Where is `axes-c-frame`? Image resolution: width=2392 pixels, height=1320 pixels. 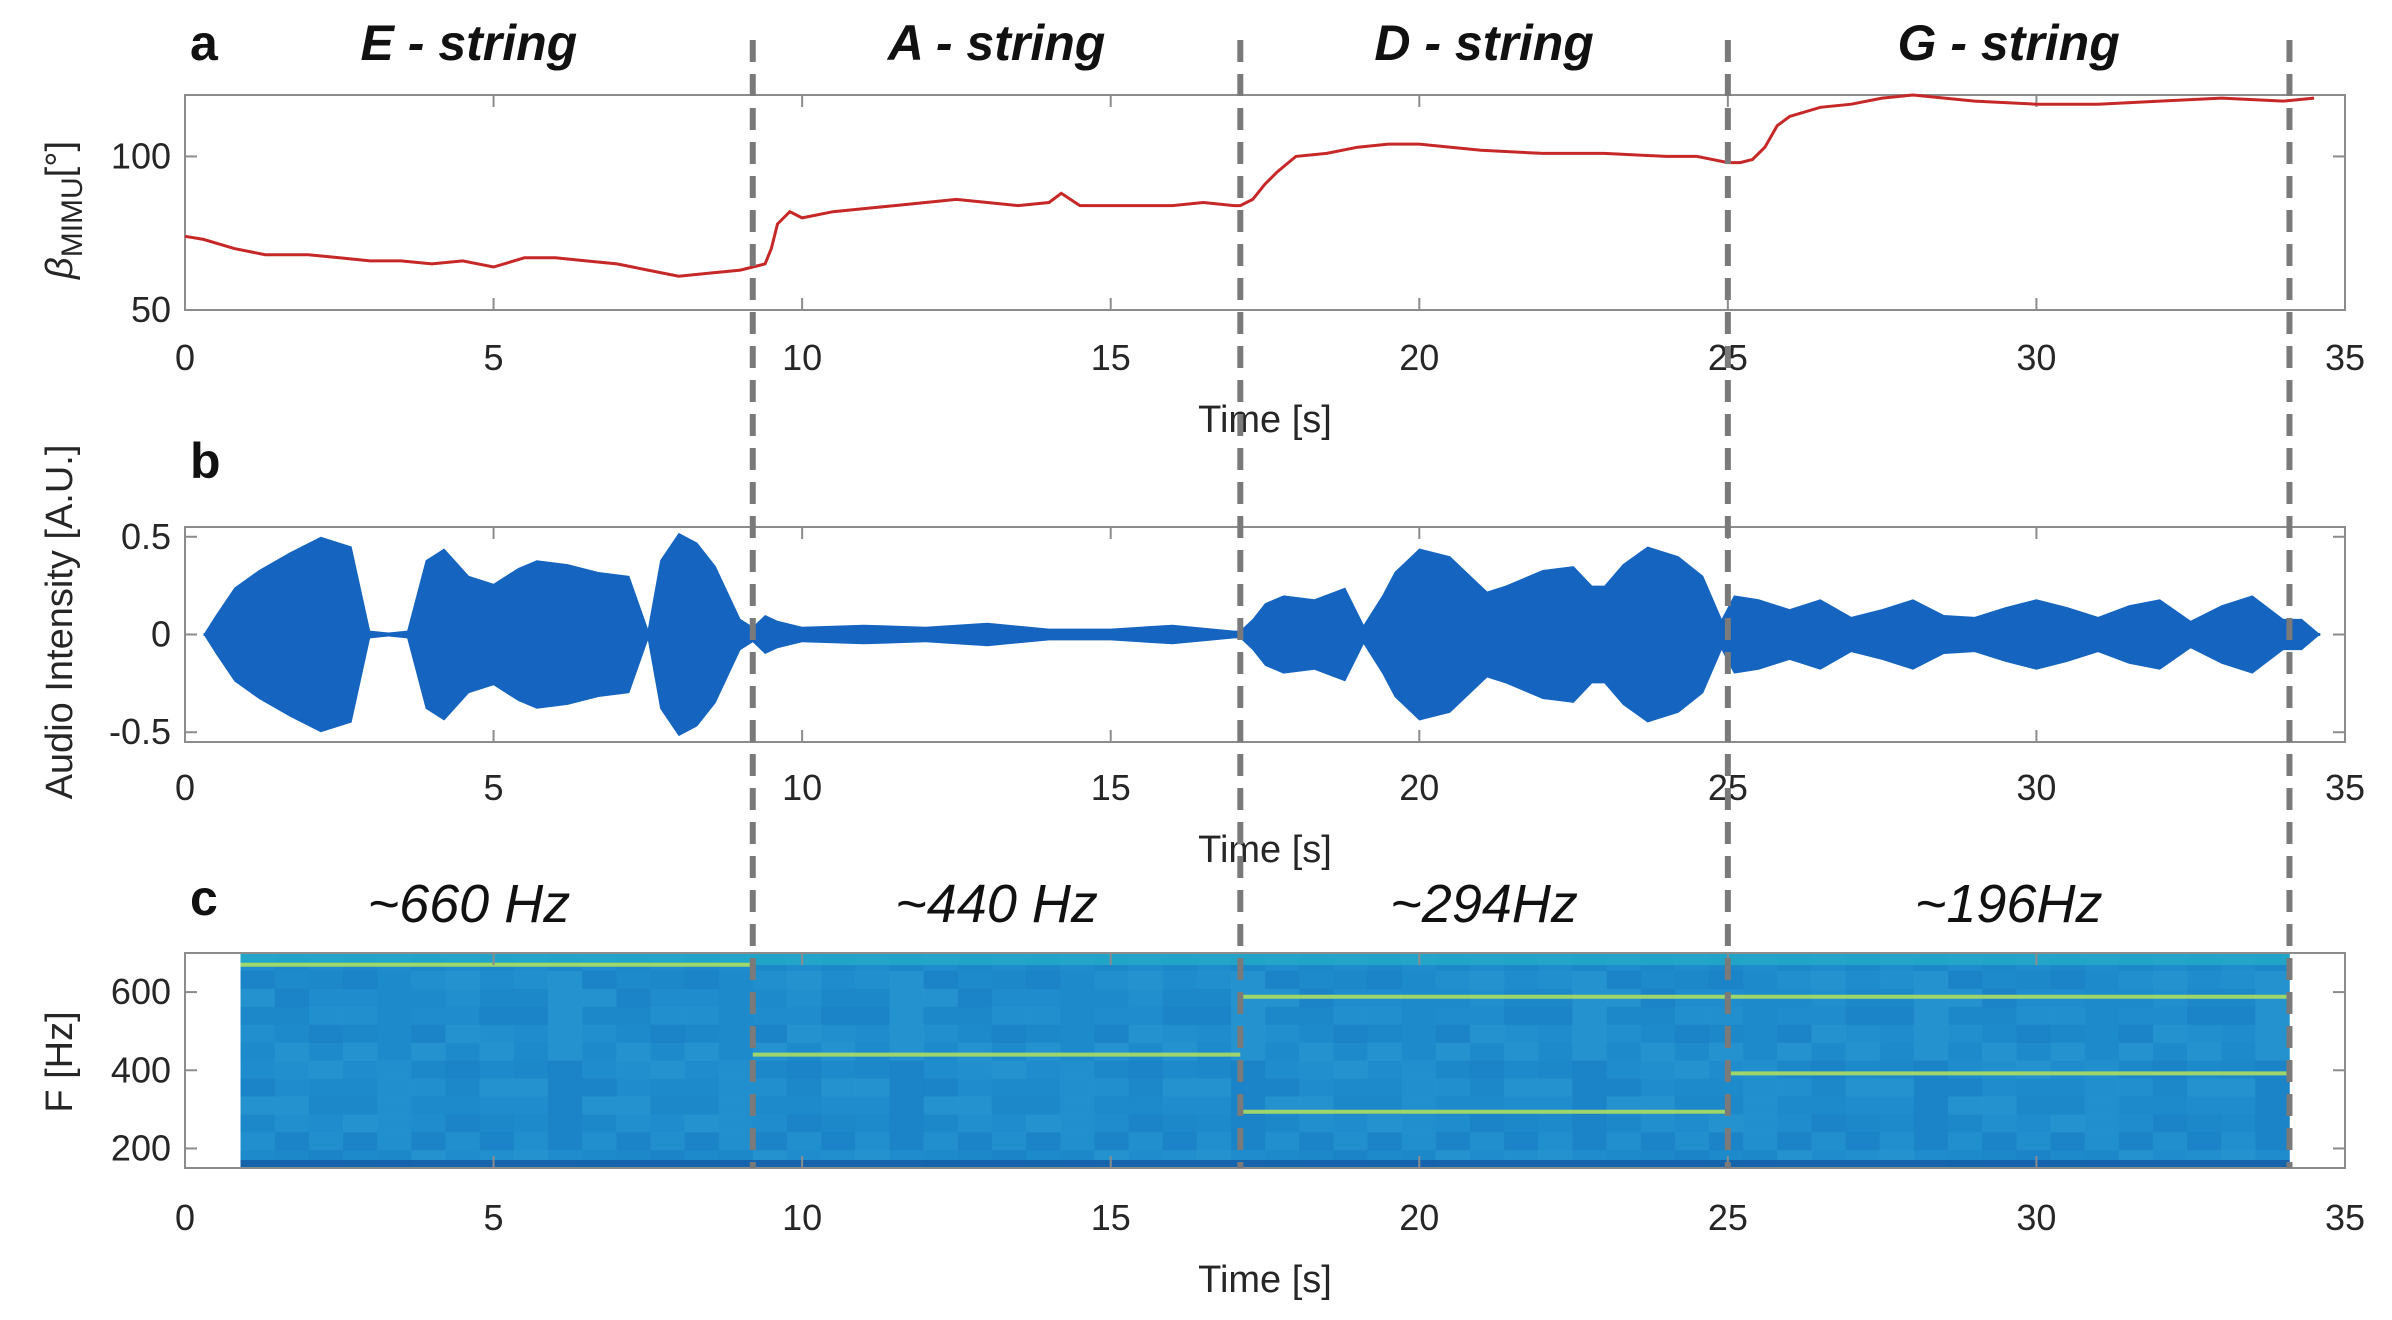
axes-c-frame is located at coordinates (1265, 1060).